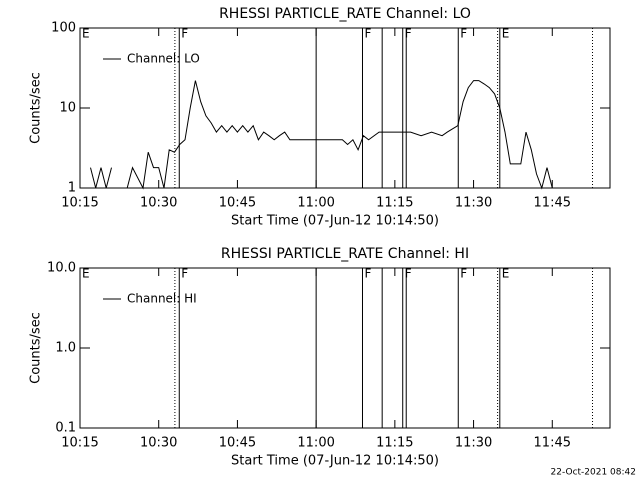 The width and height of the screenshot is (640, 480). Describe the element at coordinates (345, 14) in the screenshot. I see `chart-title: RHESSI PARTICLE_RATE Channel: LO` at that location.